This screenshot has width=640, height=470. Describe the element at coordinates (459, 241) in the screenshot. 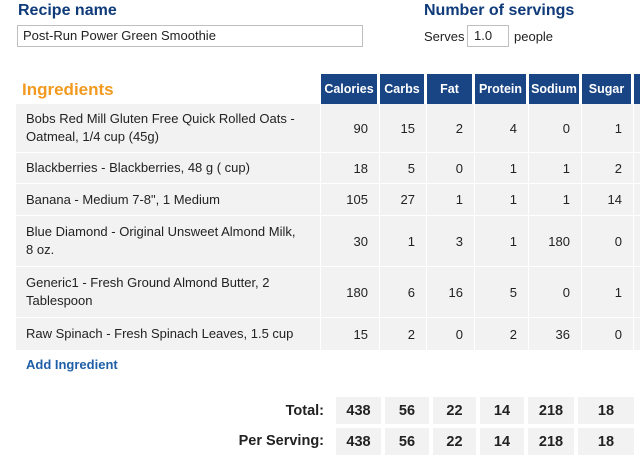

I see `fat-value: 3` at that location.